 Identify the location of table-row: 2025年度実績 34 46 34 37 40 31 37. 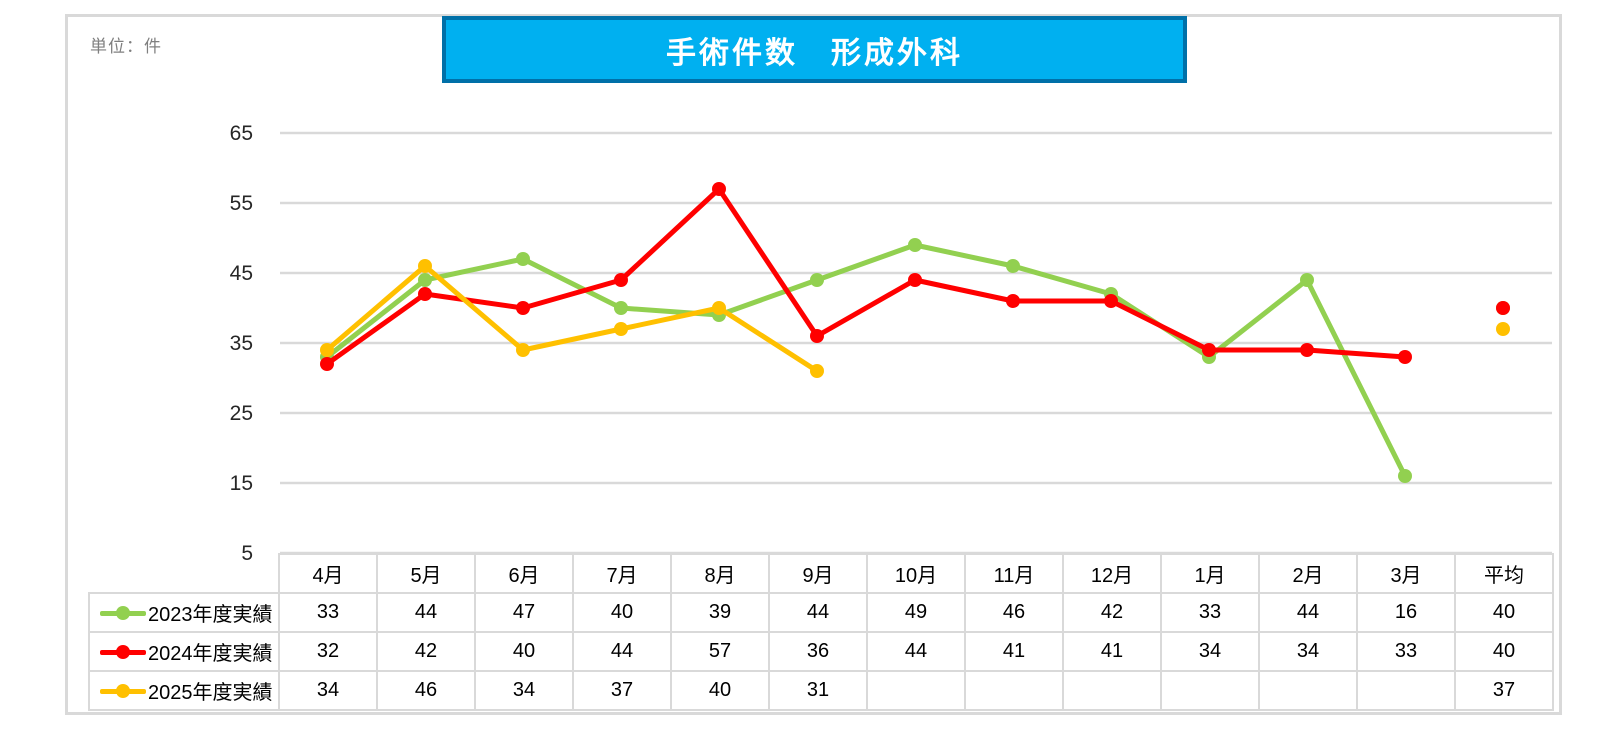
(821, 690).